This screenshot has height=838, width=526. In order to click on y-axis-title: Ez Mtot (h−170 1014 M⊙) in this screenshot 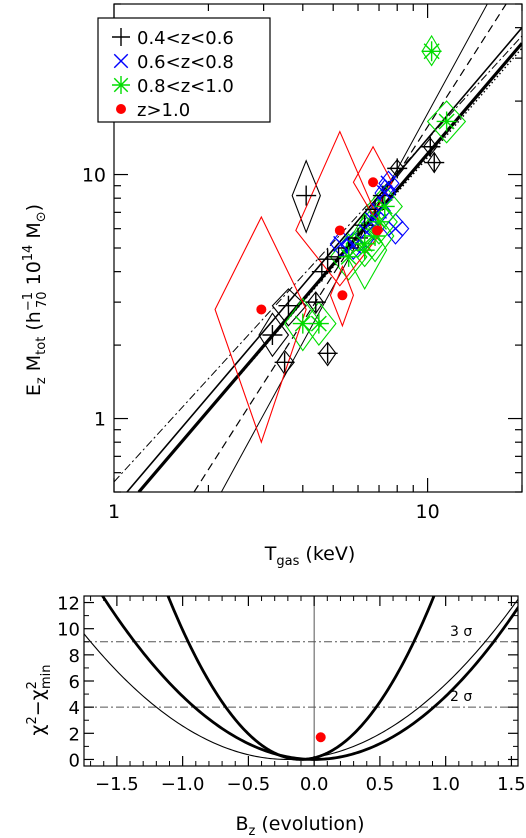, I will do `click(35, 300)`.